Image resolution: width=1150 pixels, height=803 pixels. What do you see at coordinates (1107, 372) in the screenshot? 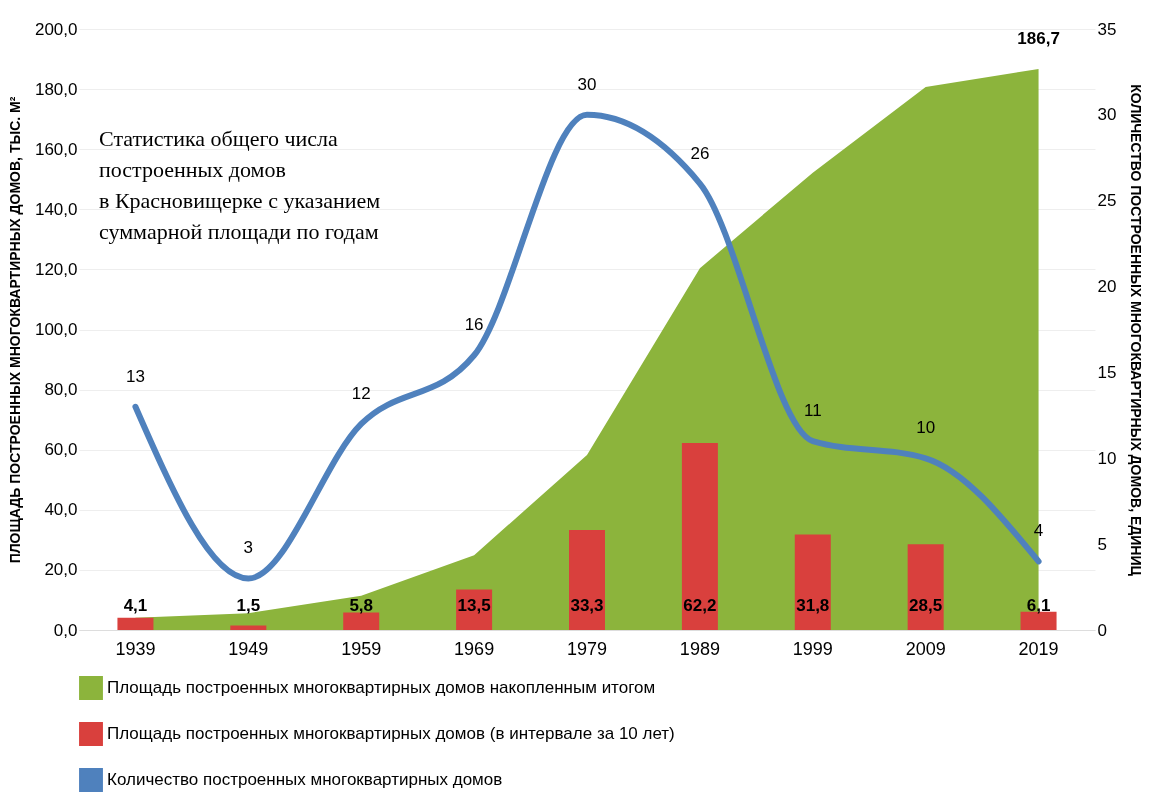
I see `y2-tick-label: 15` at bounding box center [1107, 372].